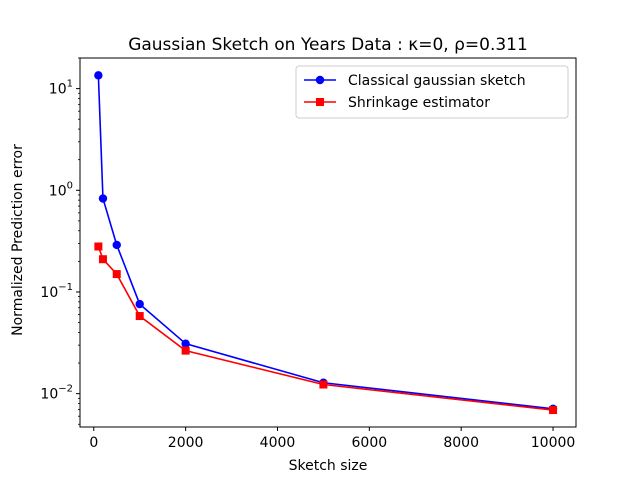 Image resolution: width=640 pixels, height=480 pixels. What do you see at coordinates (370, 443) in the screenshot?
I see `x-tick-label: 6000` at bounding box center [370, 443].